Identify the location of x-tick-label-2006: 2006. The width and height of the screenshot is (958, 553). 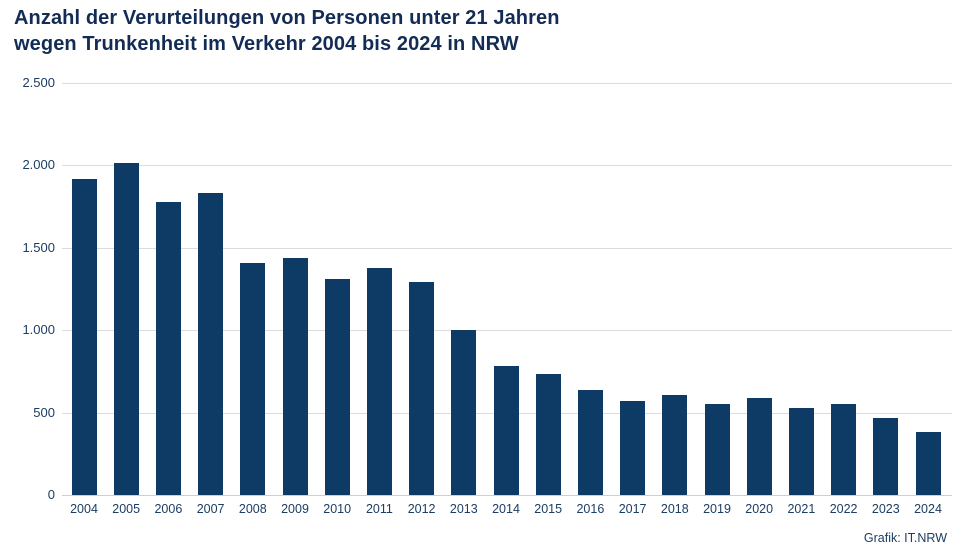
(168, 509).